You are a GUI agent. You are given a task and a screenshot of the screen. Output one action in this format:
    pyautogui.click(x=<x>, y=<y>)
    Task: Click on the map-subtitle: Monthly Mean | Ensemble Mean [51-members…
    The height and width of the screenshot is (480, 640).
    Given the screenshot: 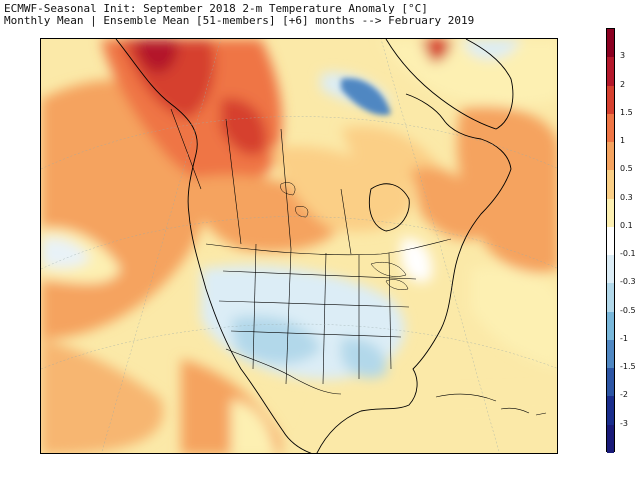 What is the action you would take?
    pyautogui.click(x=239, y=20)
    